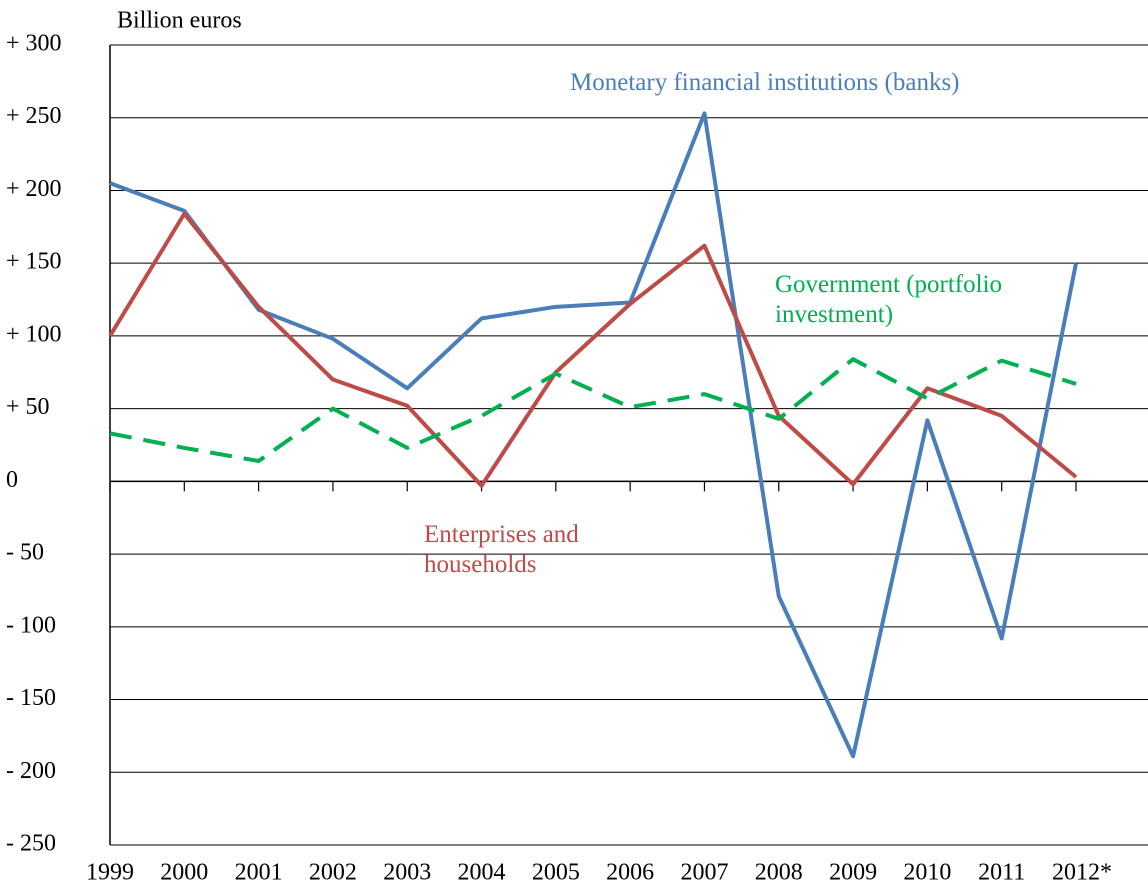 The height and width of the screenshot is (894, 1148). What do you see at coordinates (333, 873) in the screenshot?
I see `x-tick-label: 2002` at bounding box center [333, 873].